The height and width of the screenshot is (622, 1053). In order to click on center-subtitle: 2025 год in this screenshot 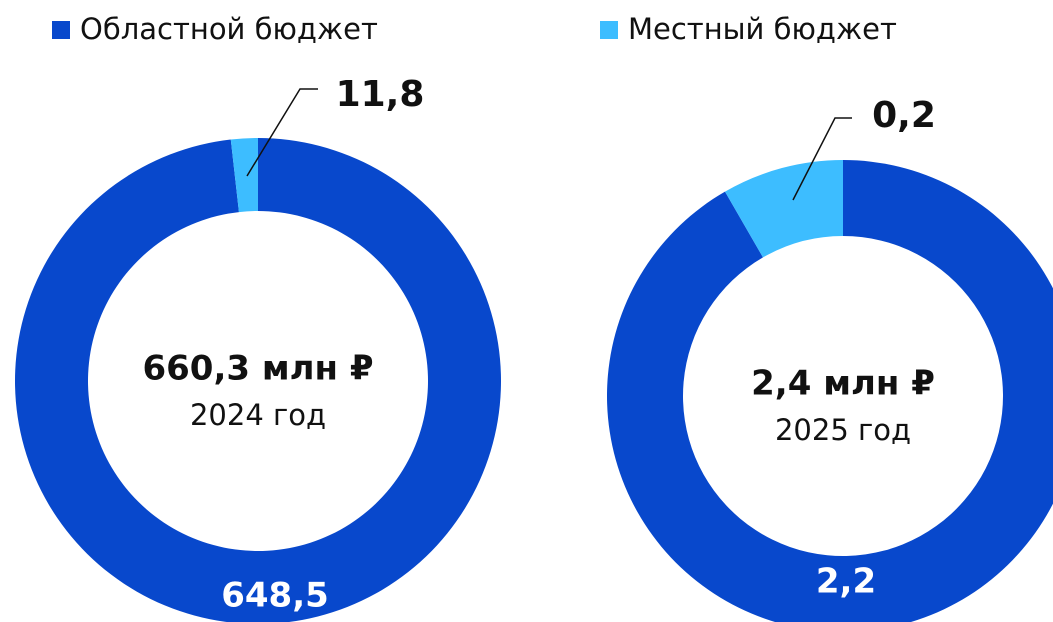, I will do `click(843, 430)`.